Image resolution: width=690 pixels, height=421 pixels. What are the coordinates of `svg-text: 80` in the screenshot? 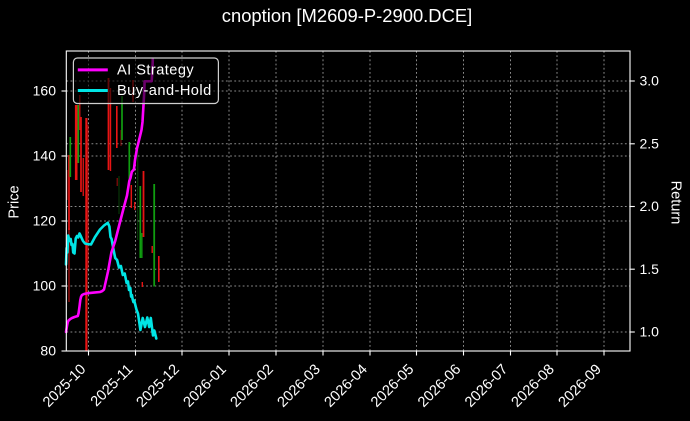 It's located at (48, 351).